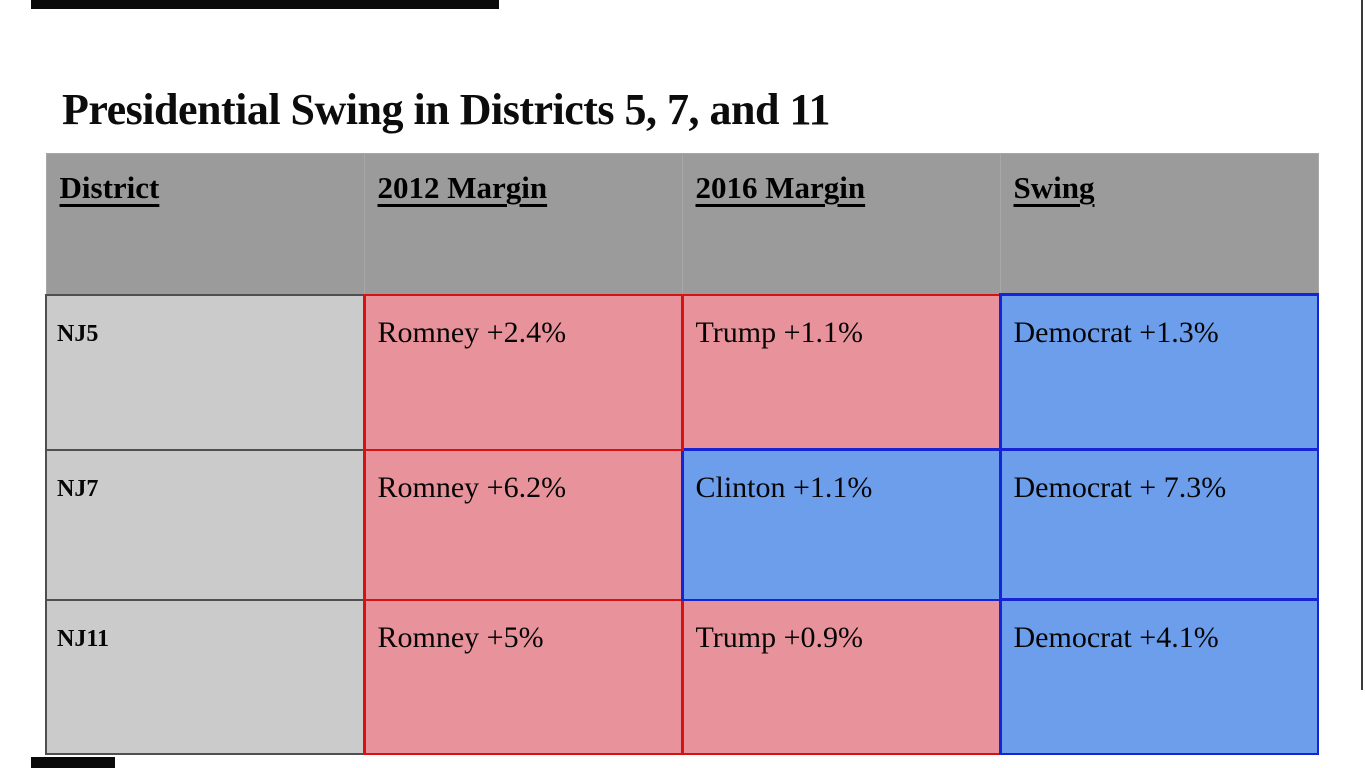 Image resolution: width=1366 pixels, height=768 pixels. I want to click on header-district: District, so click(205, 224).